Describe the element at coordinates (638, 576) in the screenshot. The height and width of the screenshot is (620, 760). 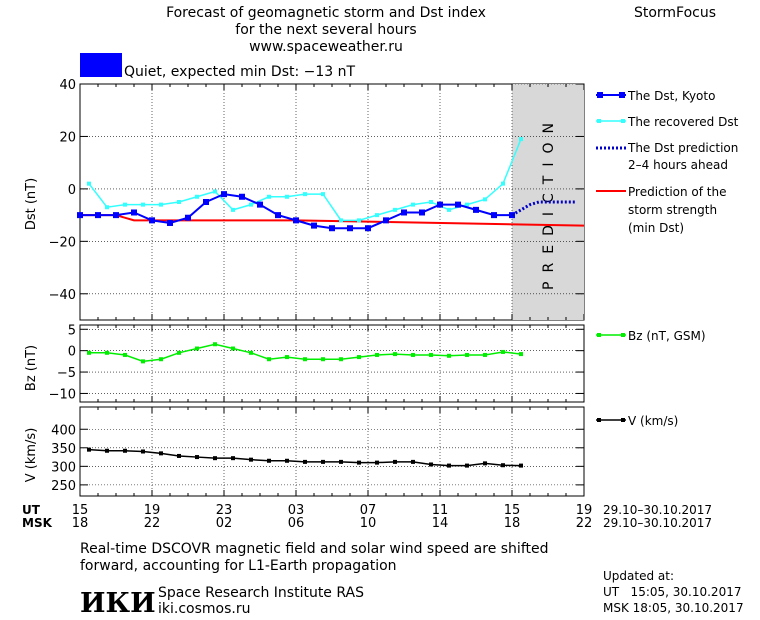
I see `updated-label: Updated at:` at that location.